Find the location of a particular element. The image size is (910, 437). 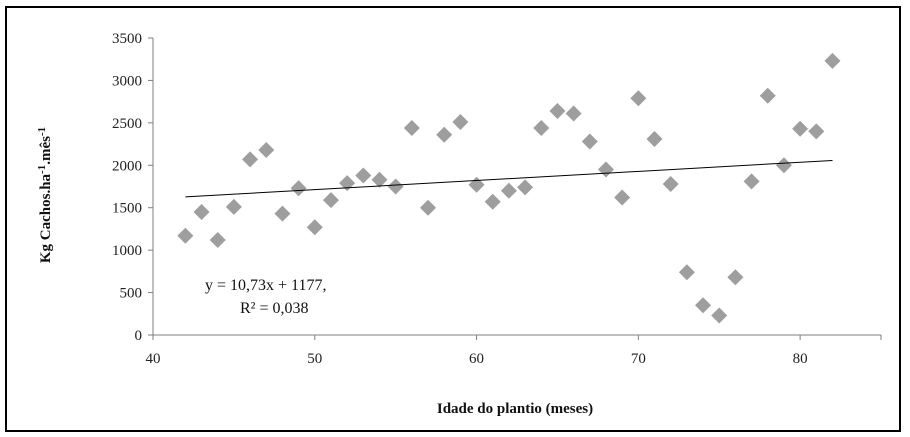

x-axis-title: Idade do plantio (meses) is located at coordinates (515, 409).